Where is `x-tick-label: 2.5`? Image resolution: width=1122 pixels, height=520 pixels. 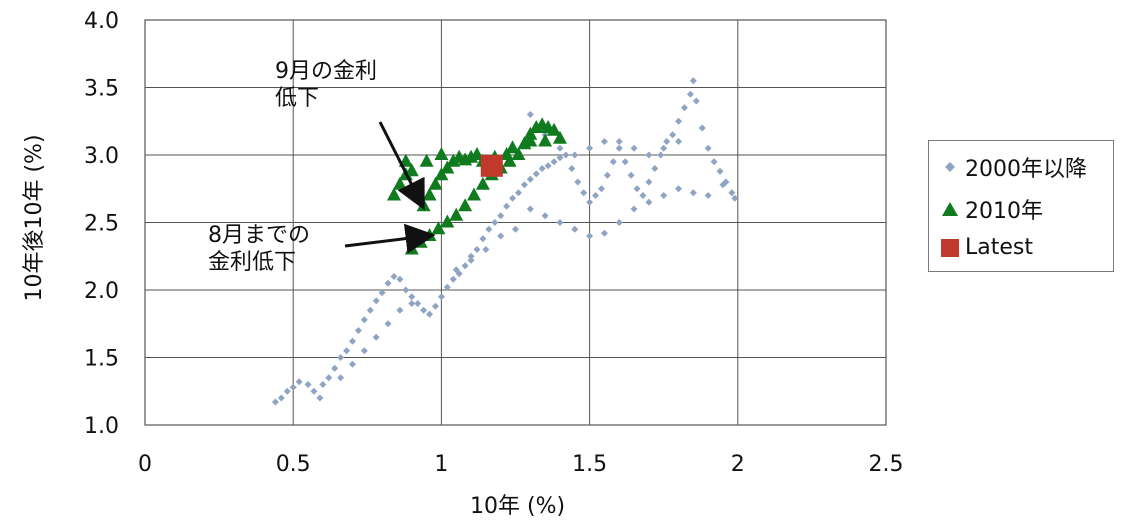 x-tick-label: 2.5 is located at coordinates (886, 464).